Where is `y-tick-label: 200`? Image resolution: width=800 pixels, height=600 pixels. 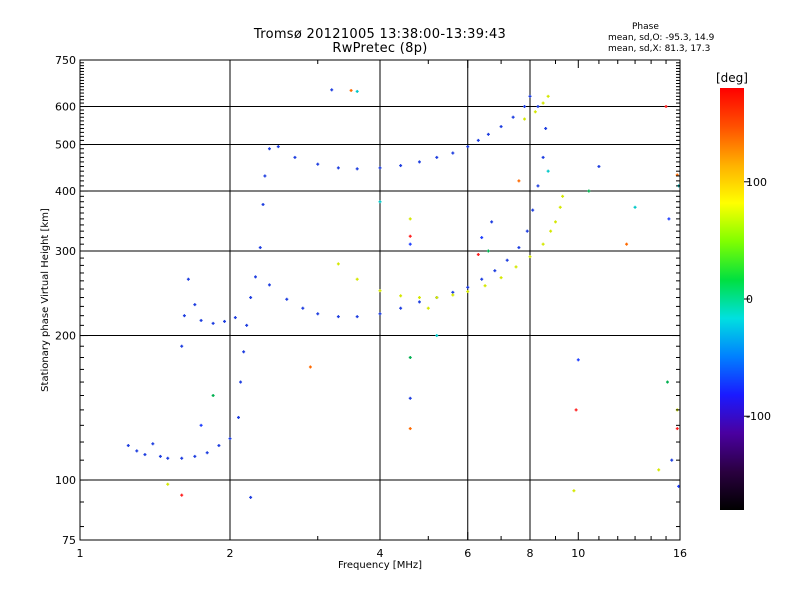 y-tick-label: 200 is located at coordinates (65, 336).